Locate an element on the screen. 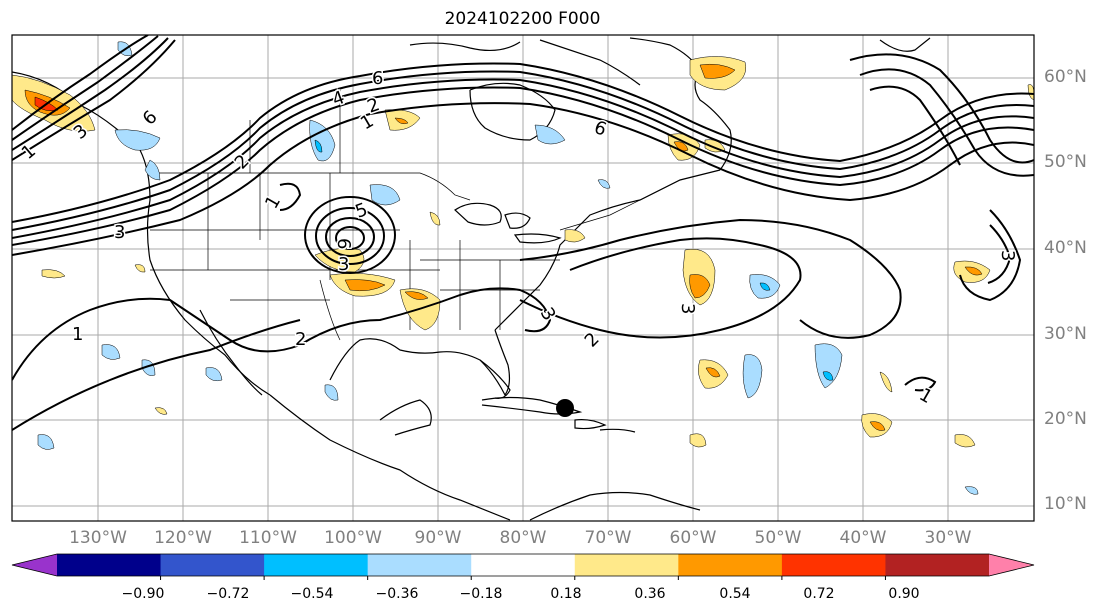 The height and width of the screenshot is (615, 1105). lon-label: 50°W is located at coordinates (778, 538).